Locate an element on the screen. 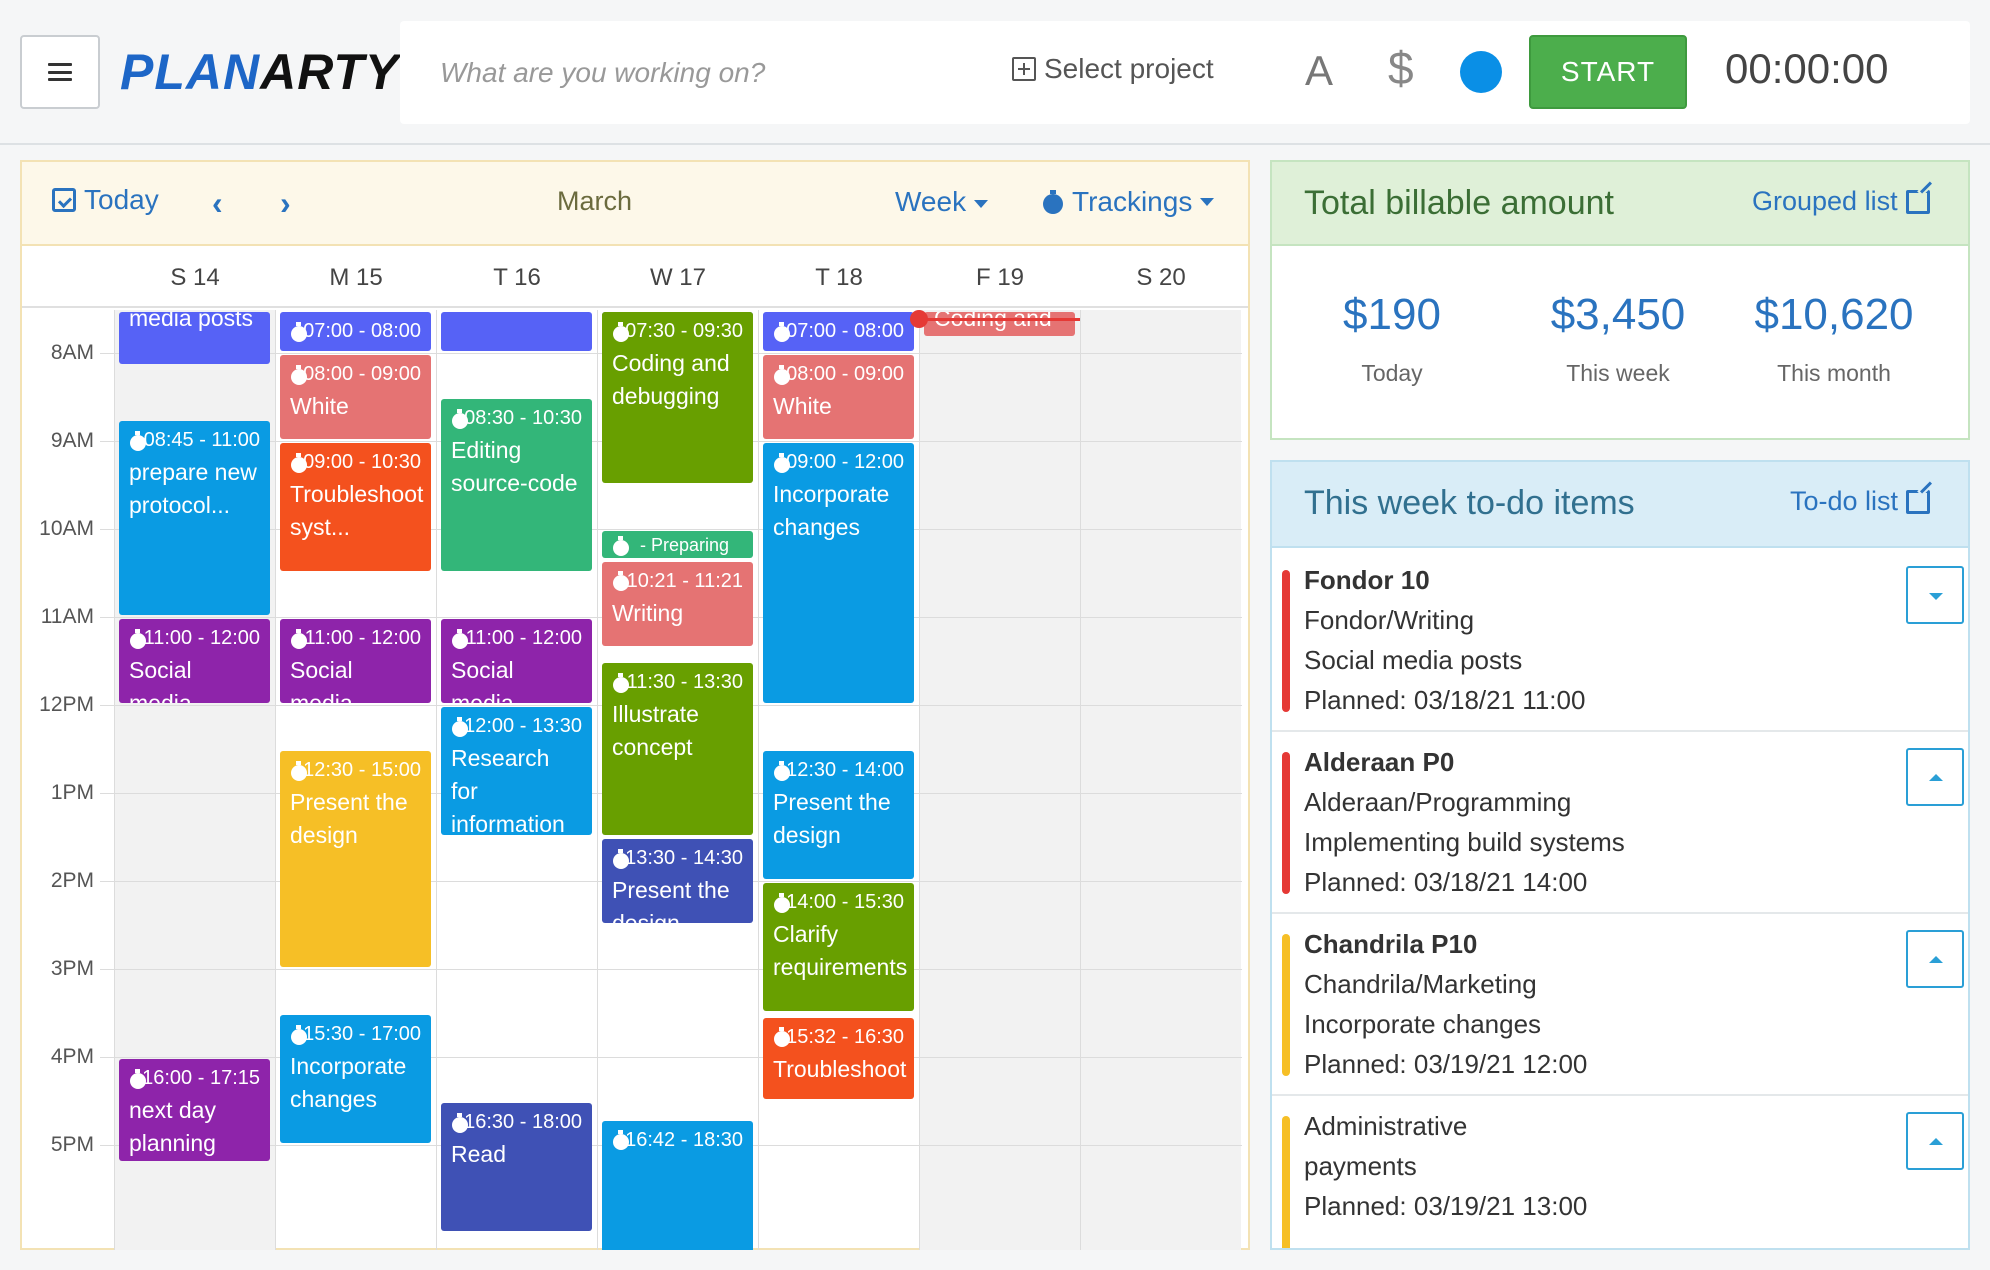 This screenshot has height=1270, width=1990. event-time: - Preparing is located at coordinates (677, 545).